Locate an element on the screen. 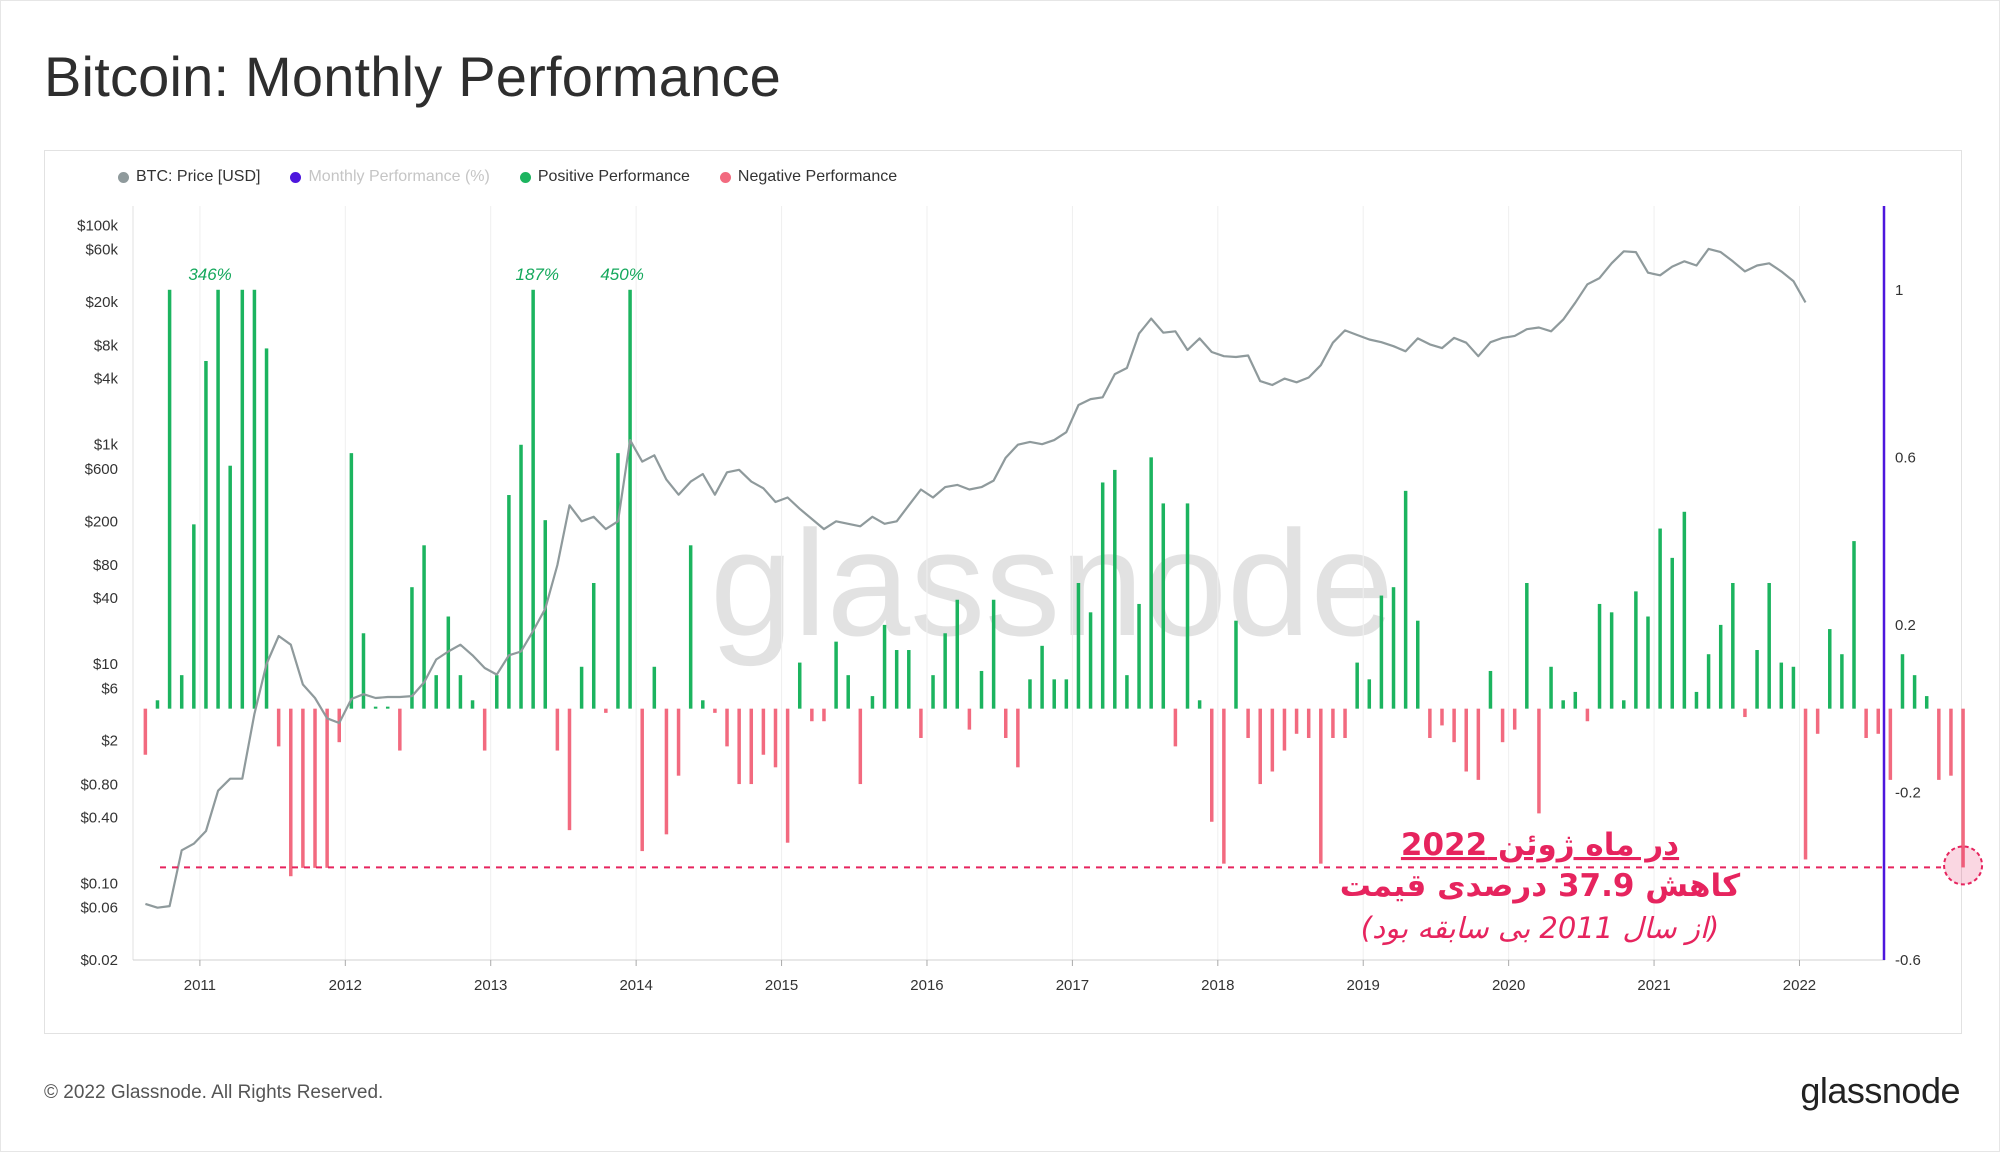  page-title: Bitcoin: Monthly Performance is located at coordinates (413, 76).